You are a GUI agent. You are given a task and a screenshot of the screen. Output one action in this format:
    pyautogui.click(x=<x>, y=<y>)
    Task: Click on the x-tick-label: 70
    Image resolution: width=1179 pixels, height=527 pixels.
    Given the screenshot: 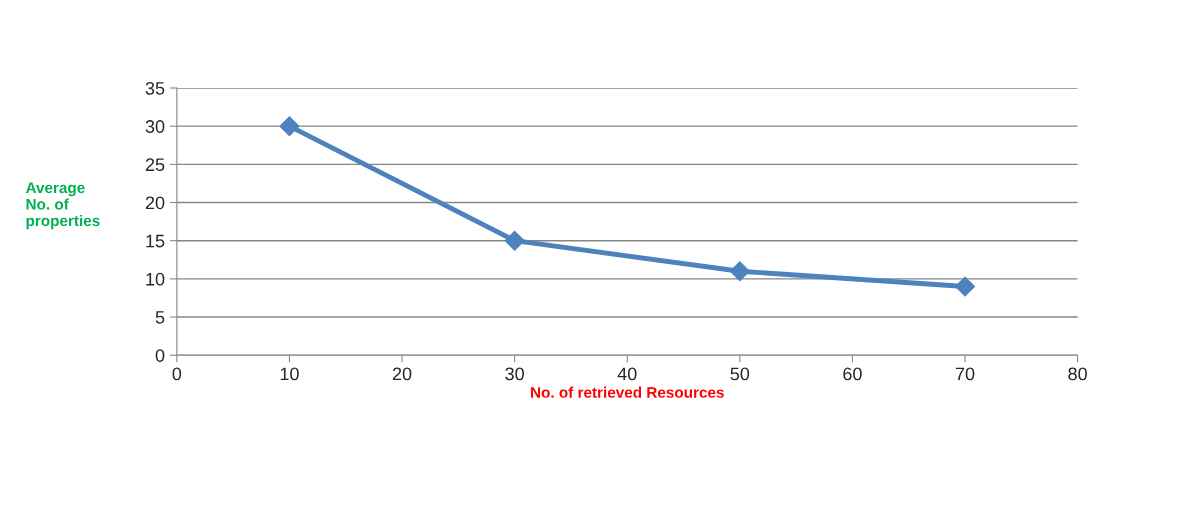 What is the action you would take?
    pyautogui.click(x=965, y=374)
    